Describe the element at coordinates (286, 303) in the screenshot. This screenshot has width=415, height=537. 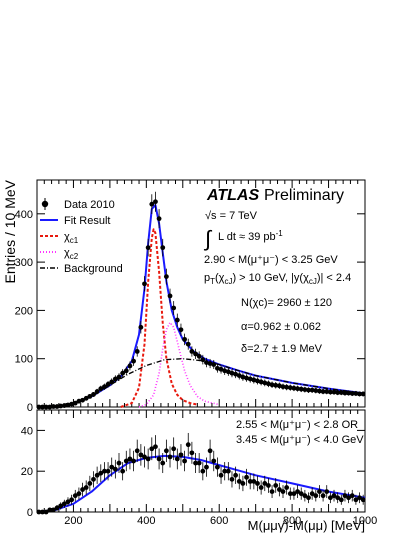
I see `fit-n-text: N(χc)= 2960 ± 120` at that location.